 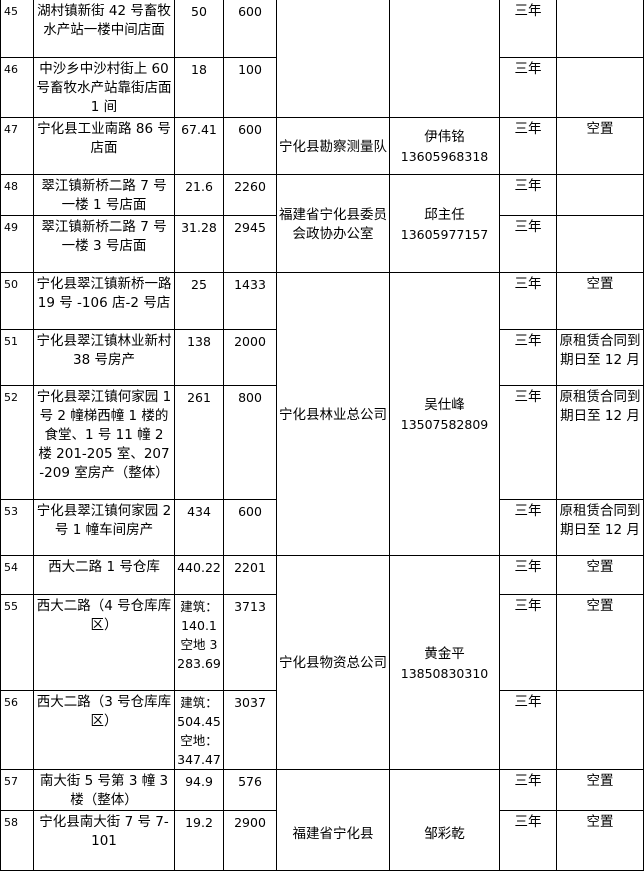 I want to click on row-number: 47, so click(x=17, y=146).